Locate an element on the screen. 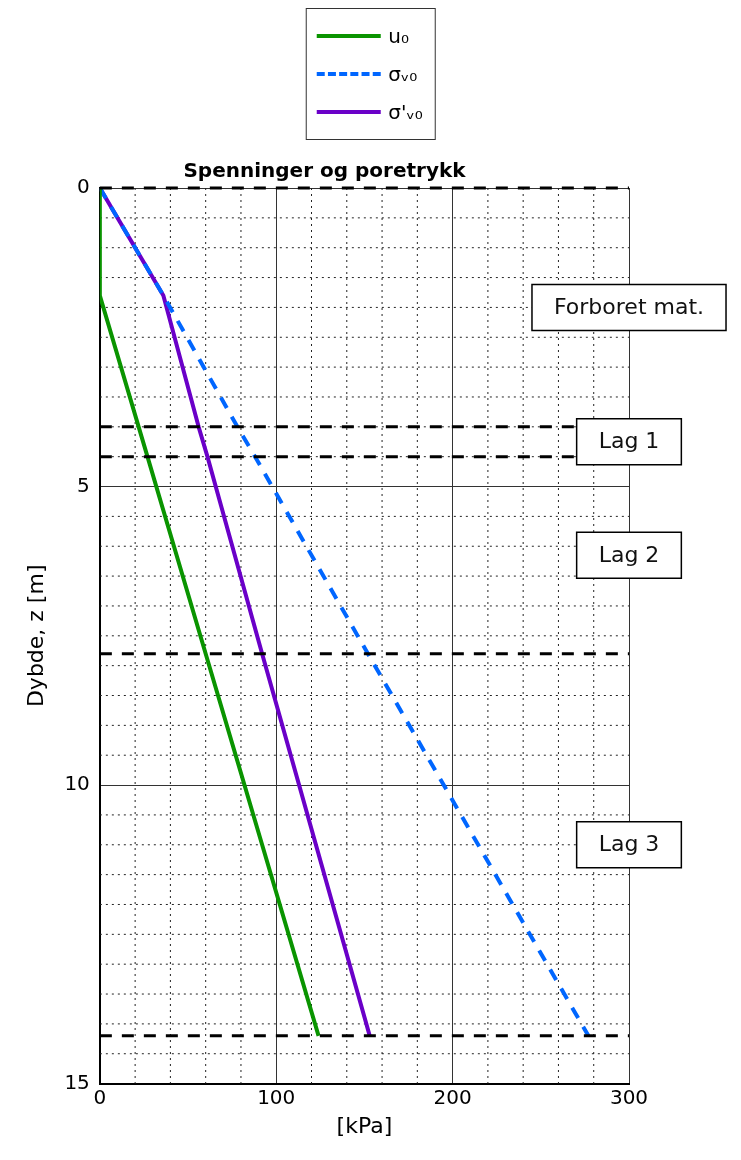  x-tick-label: 200 is located at coordinates (452, 1096).